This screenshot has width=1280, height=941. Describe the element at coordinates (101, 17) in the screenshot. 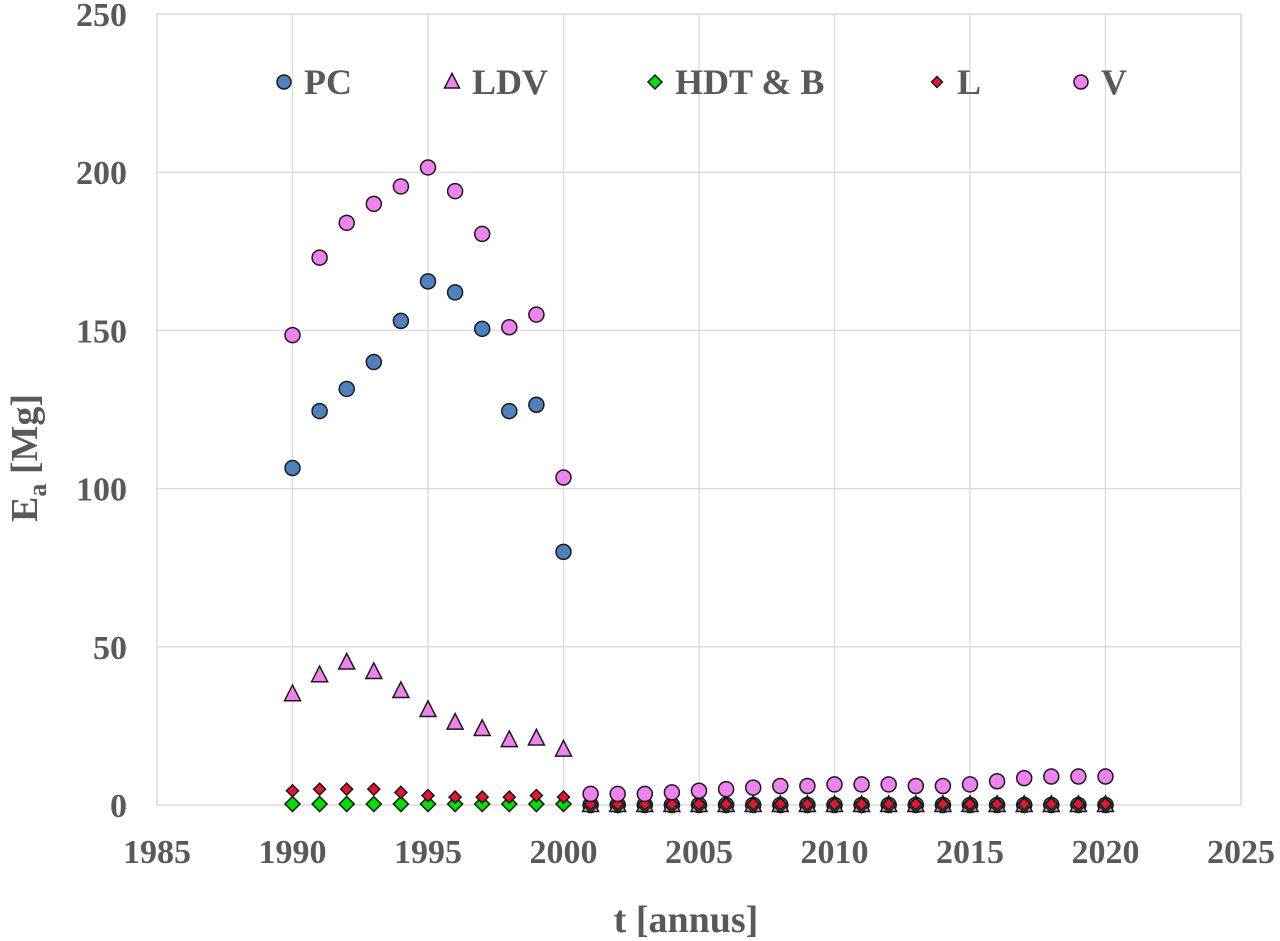

I see `y-tick-label: 250` at that location.